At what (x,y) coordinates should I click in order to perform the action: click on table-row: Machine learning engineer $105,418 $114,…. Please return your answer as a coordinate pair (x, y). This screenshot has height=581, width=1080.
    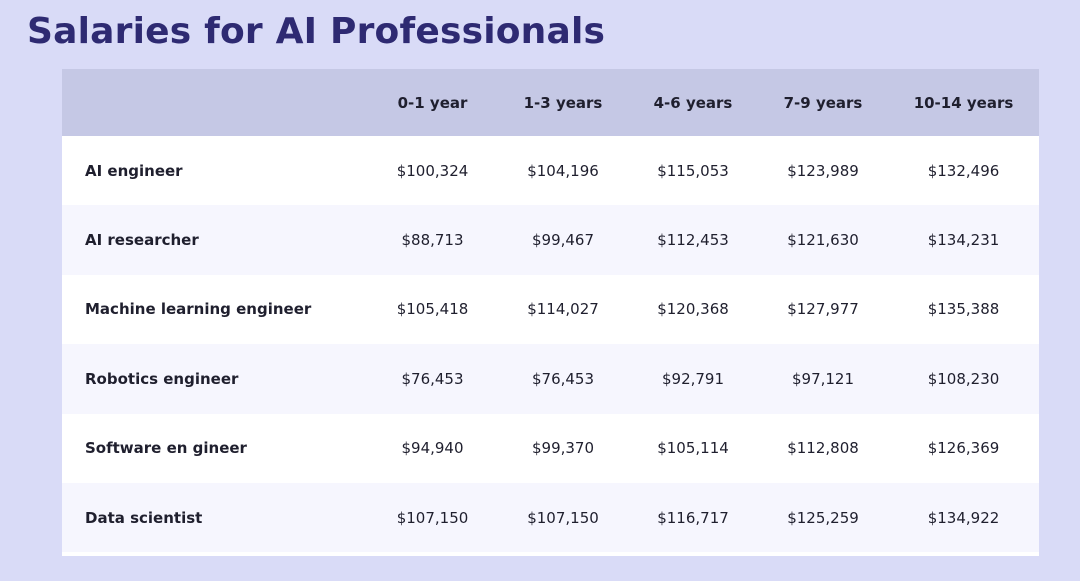
    Looking at the image, I should click on (550, 309).